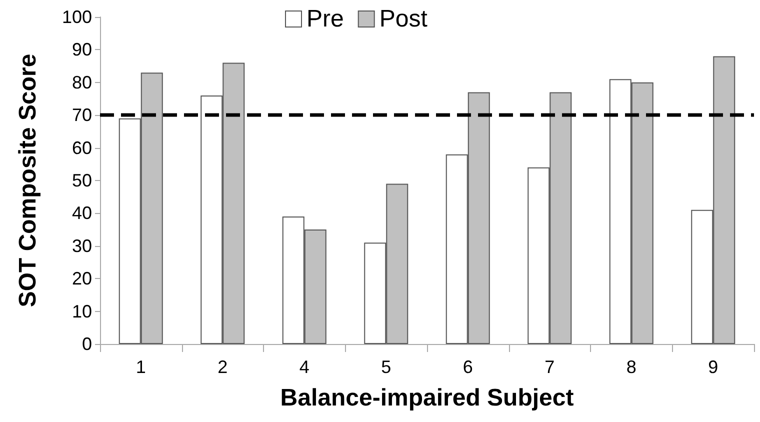 The image size is (760, 422). Describe the element at coordinates (28, 181) in the screenshot. I see `y-axis-title: SOT Composite Score` at that location.